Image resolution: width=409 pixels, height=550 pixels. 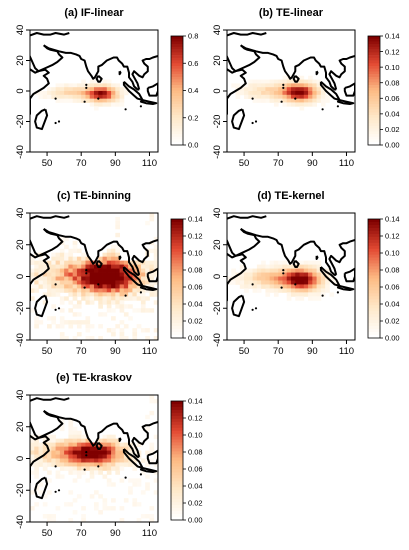 What do you see at coordinates (94, 378) in the screenshot?
I see `panel-title: (e) TE-kraskov` at bounding box center [94, 378].